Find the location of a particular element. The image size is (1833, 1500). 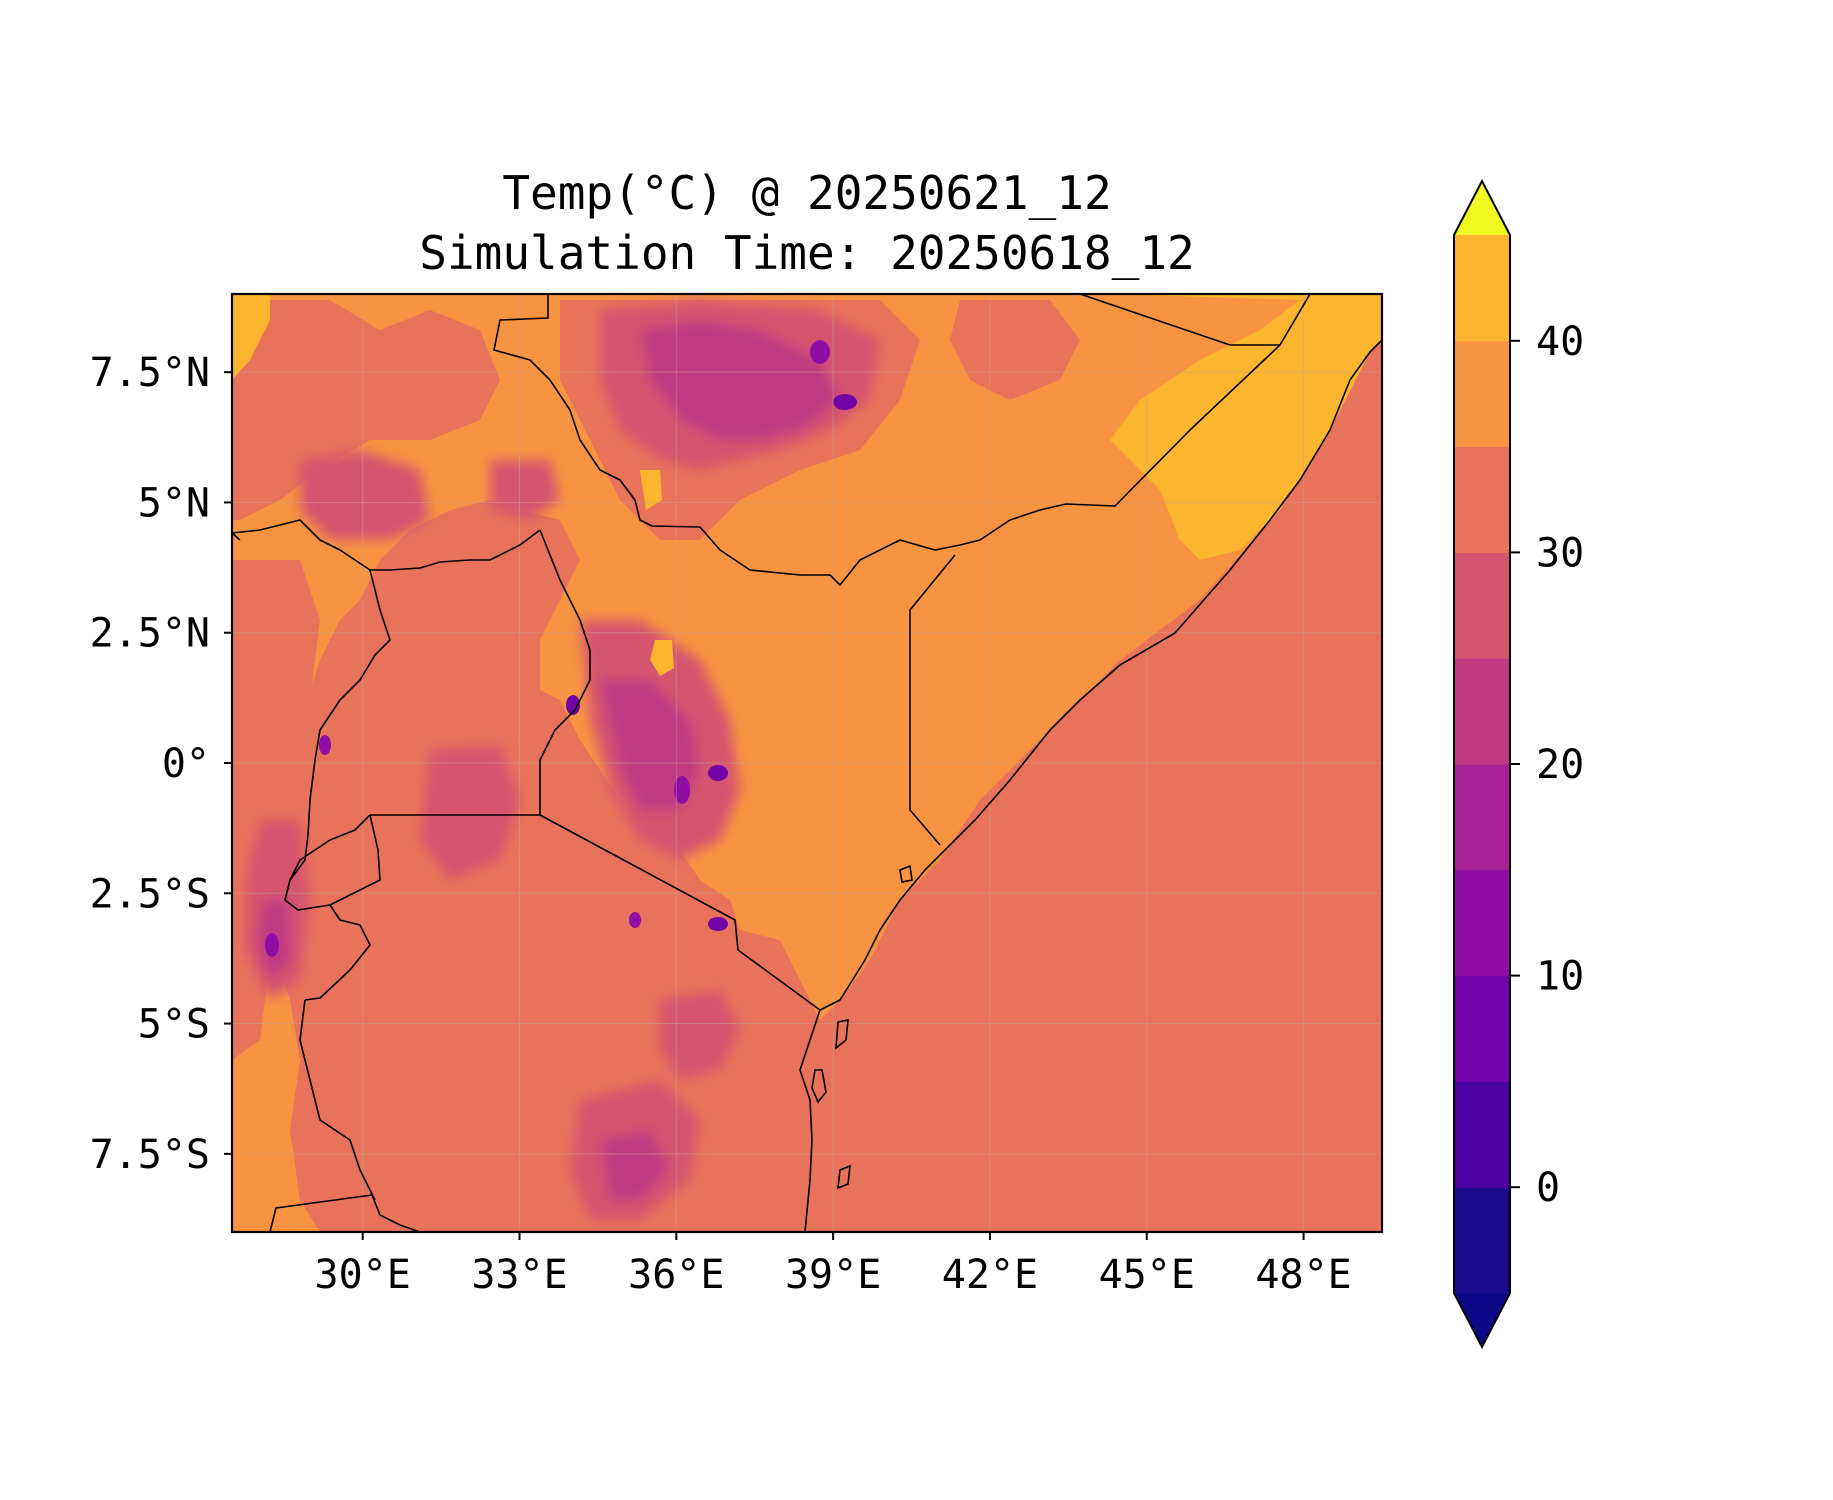

border-kenya-tanzania is located at coordinates (680, 912).